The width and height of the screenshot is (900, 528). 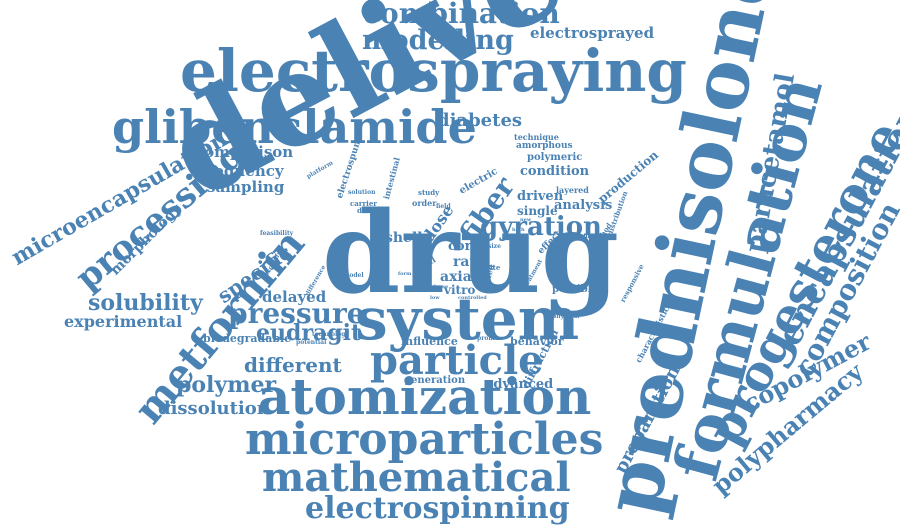 I want to click on word: system, so click(x=467, y=319).